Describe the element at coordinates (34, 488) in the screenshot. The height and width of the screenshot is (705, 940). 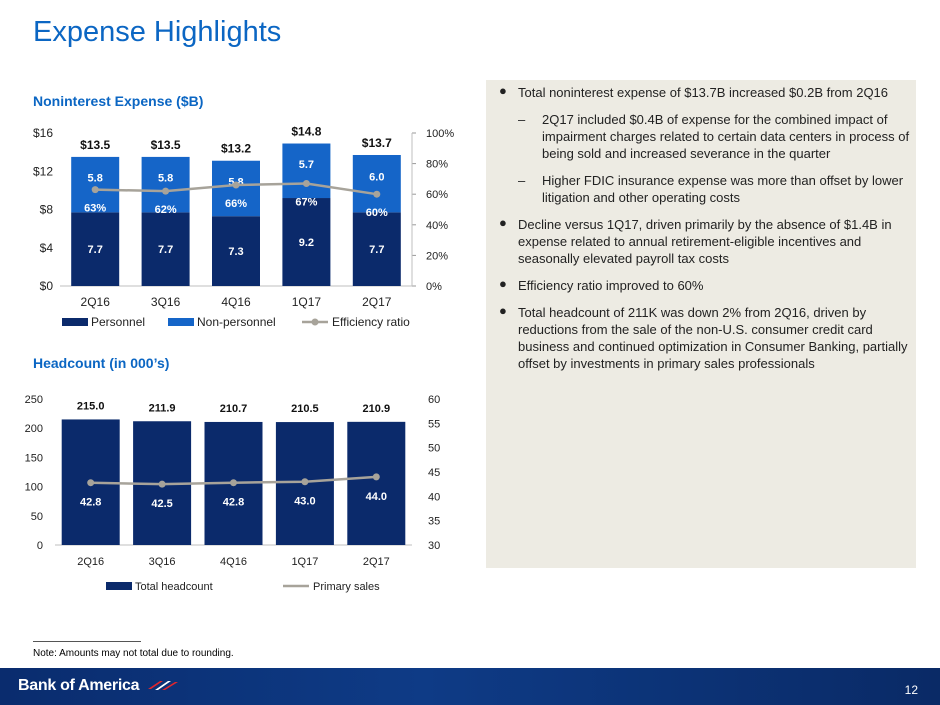
I see `y-tick-label: 100` at that location.